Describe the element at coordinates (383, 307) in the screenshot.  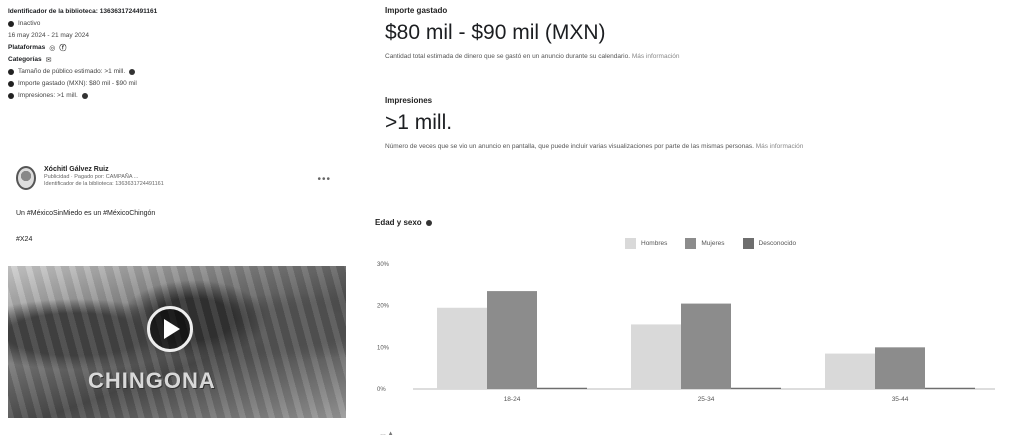
I see `y-tick-label: 20%` at that location.